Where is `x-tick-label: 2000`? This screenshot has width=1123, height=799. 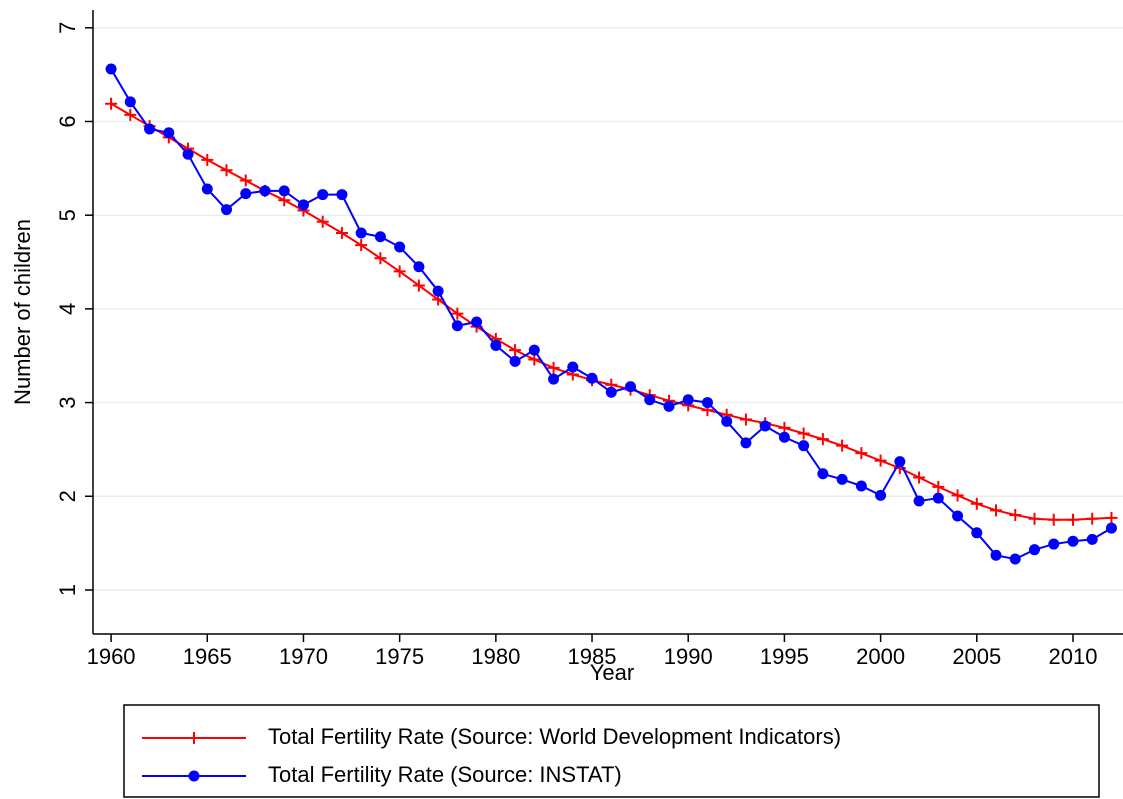 x-tick-label: 2000 is located at coordinates (880, 656).